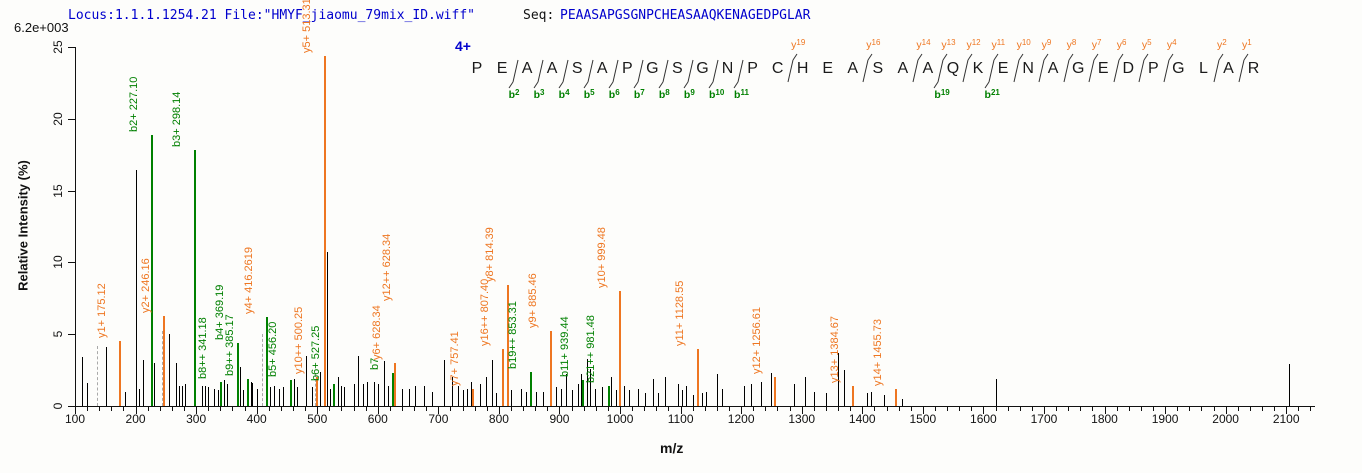  What do you see at coordinates (75, 227) in the screenshot?
I see `y-axis-line` at bounding box center [75, 227].